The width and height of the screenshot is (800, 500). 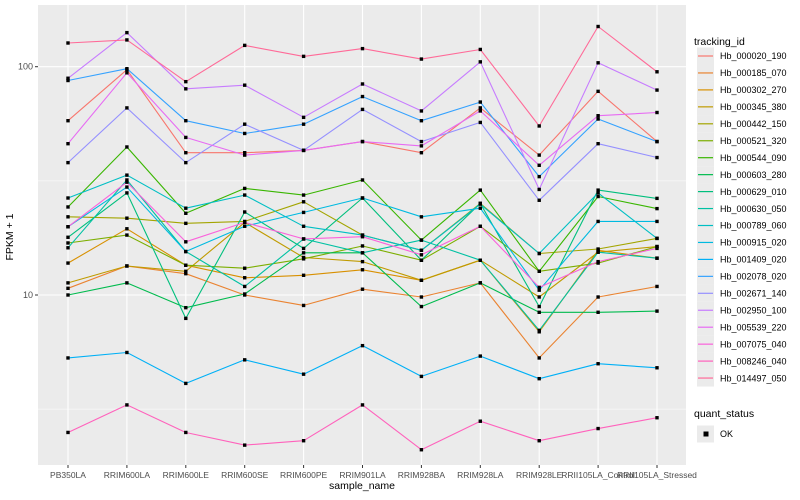 I want to click on x-tick-label: RRIM600LE, so click(x=186, y=475).